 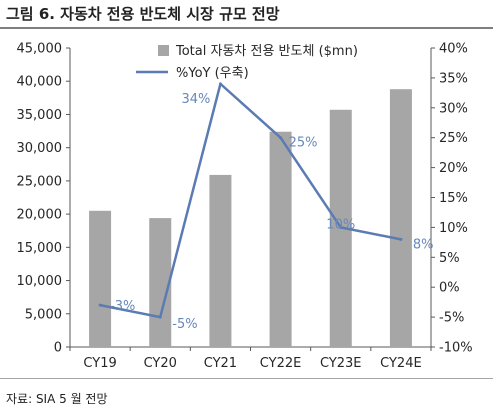 What do you see at coordinates (280, 239) in the screenshot?
I see `bar-cy22e` at bounding box center [280, 239].